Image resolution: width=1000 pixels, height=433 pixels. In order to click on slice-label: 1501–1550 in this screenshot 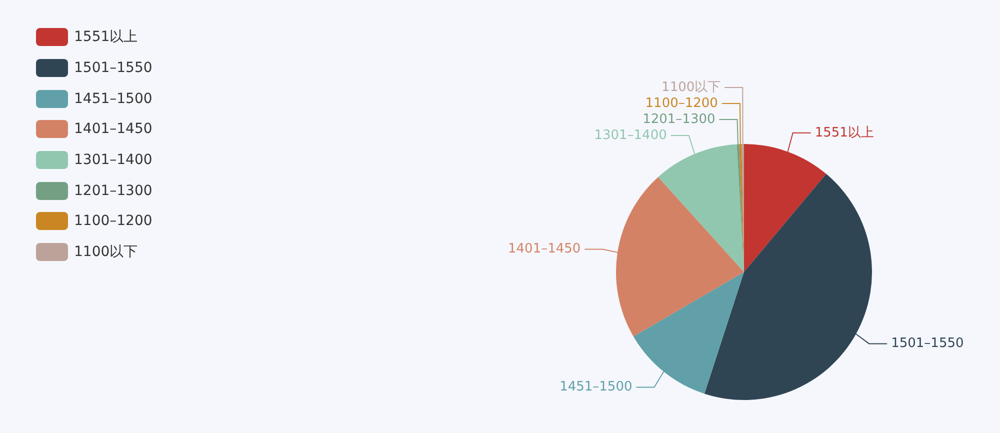, I will do `click(927, 344)`.